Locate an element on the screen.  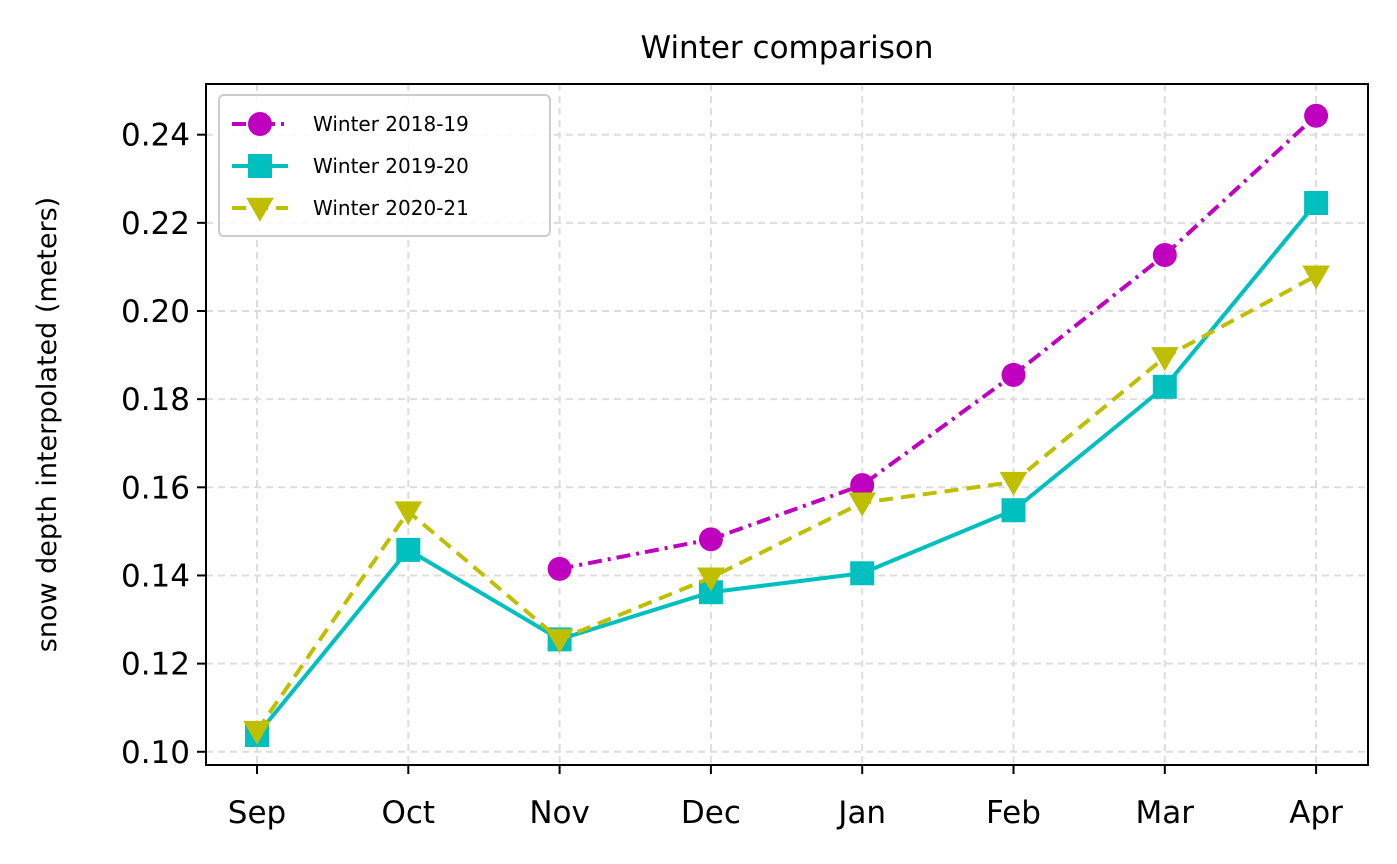
y-tick-label: 0.18 is located at coordinates (155, 400).